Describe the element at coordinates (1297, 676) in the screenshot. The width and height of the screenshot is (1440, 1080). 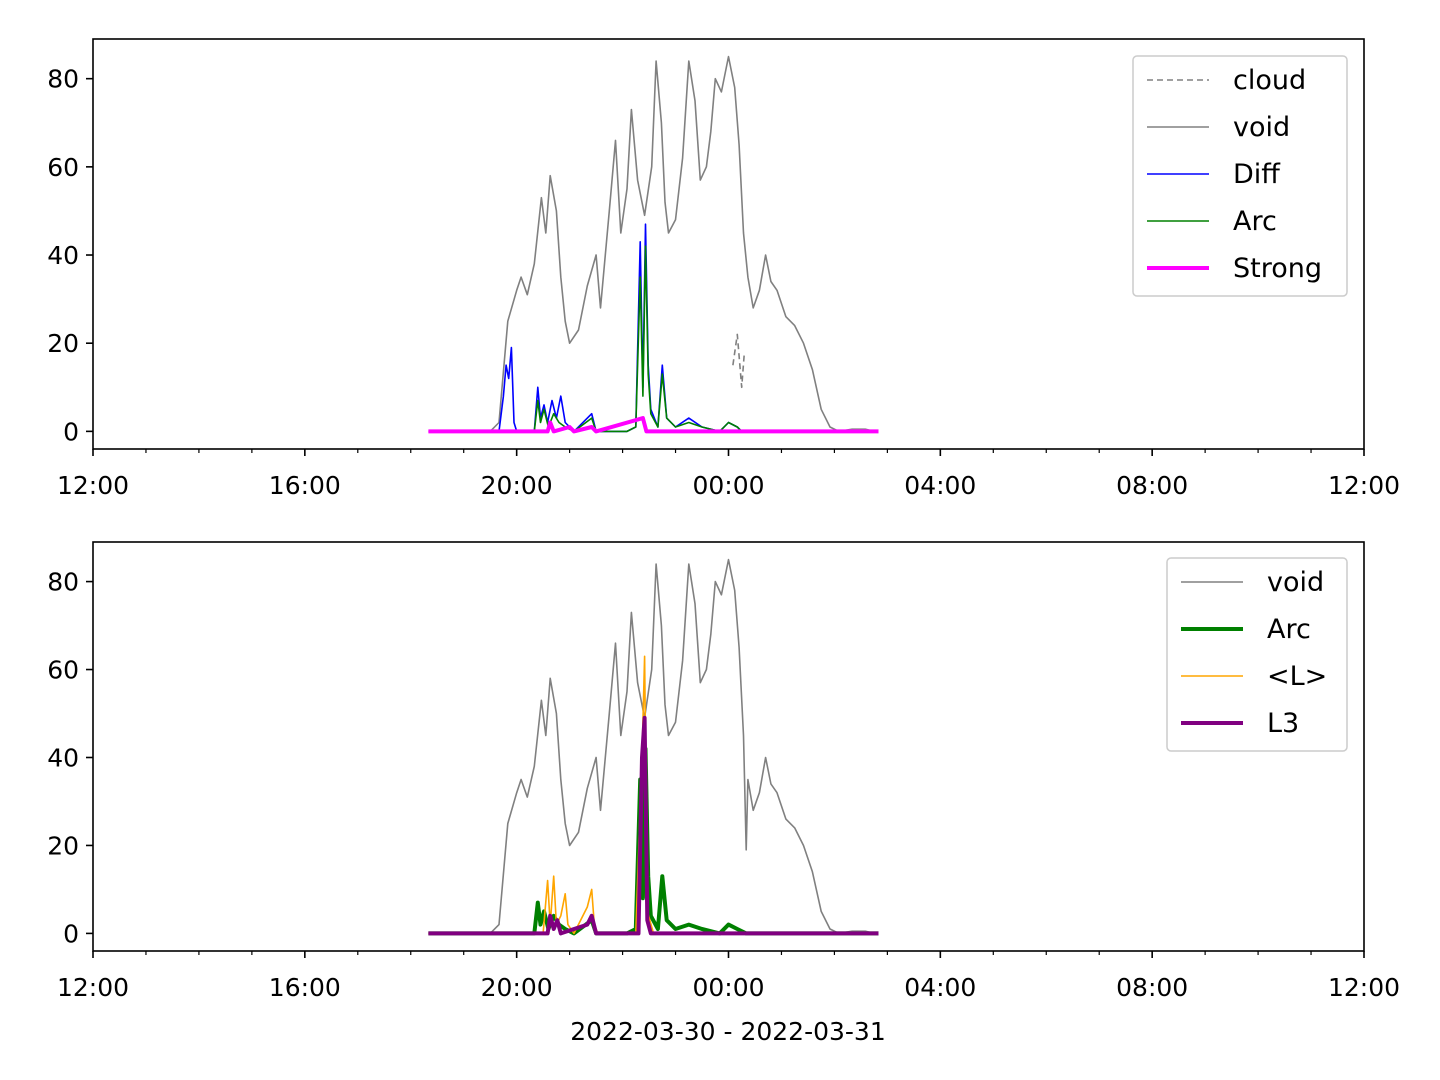
I see `legend-label: <L>` at that location.